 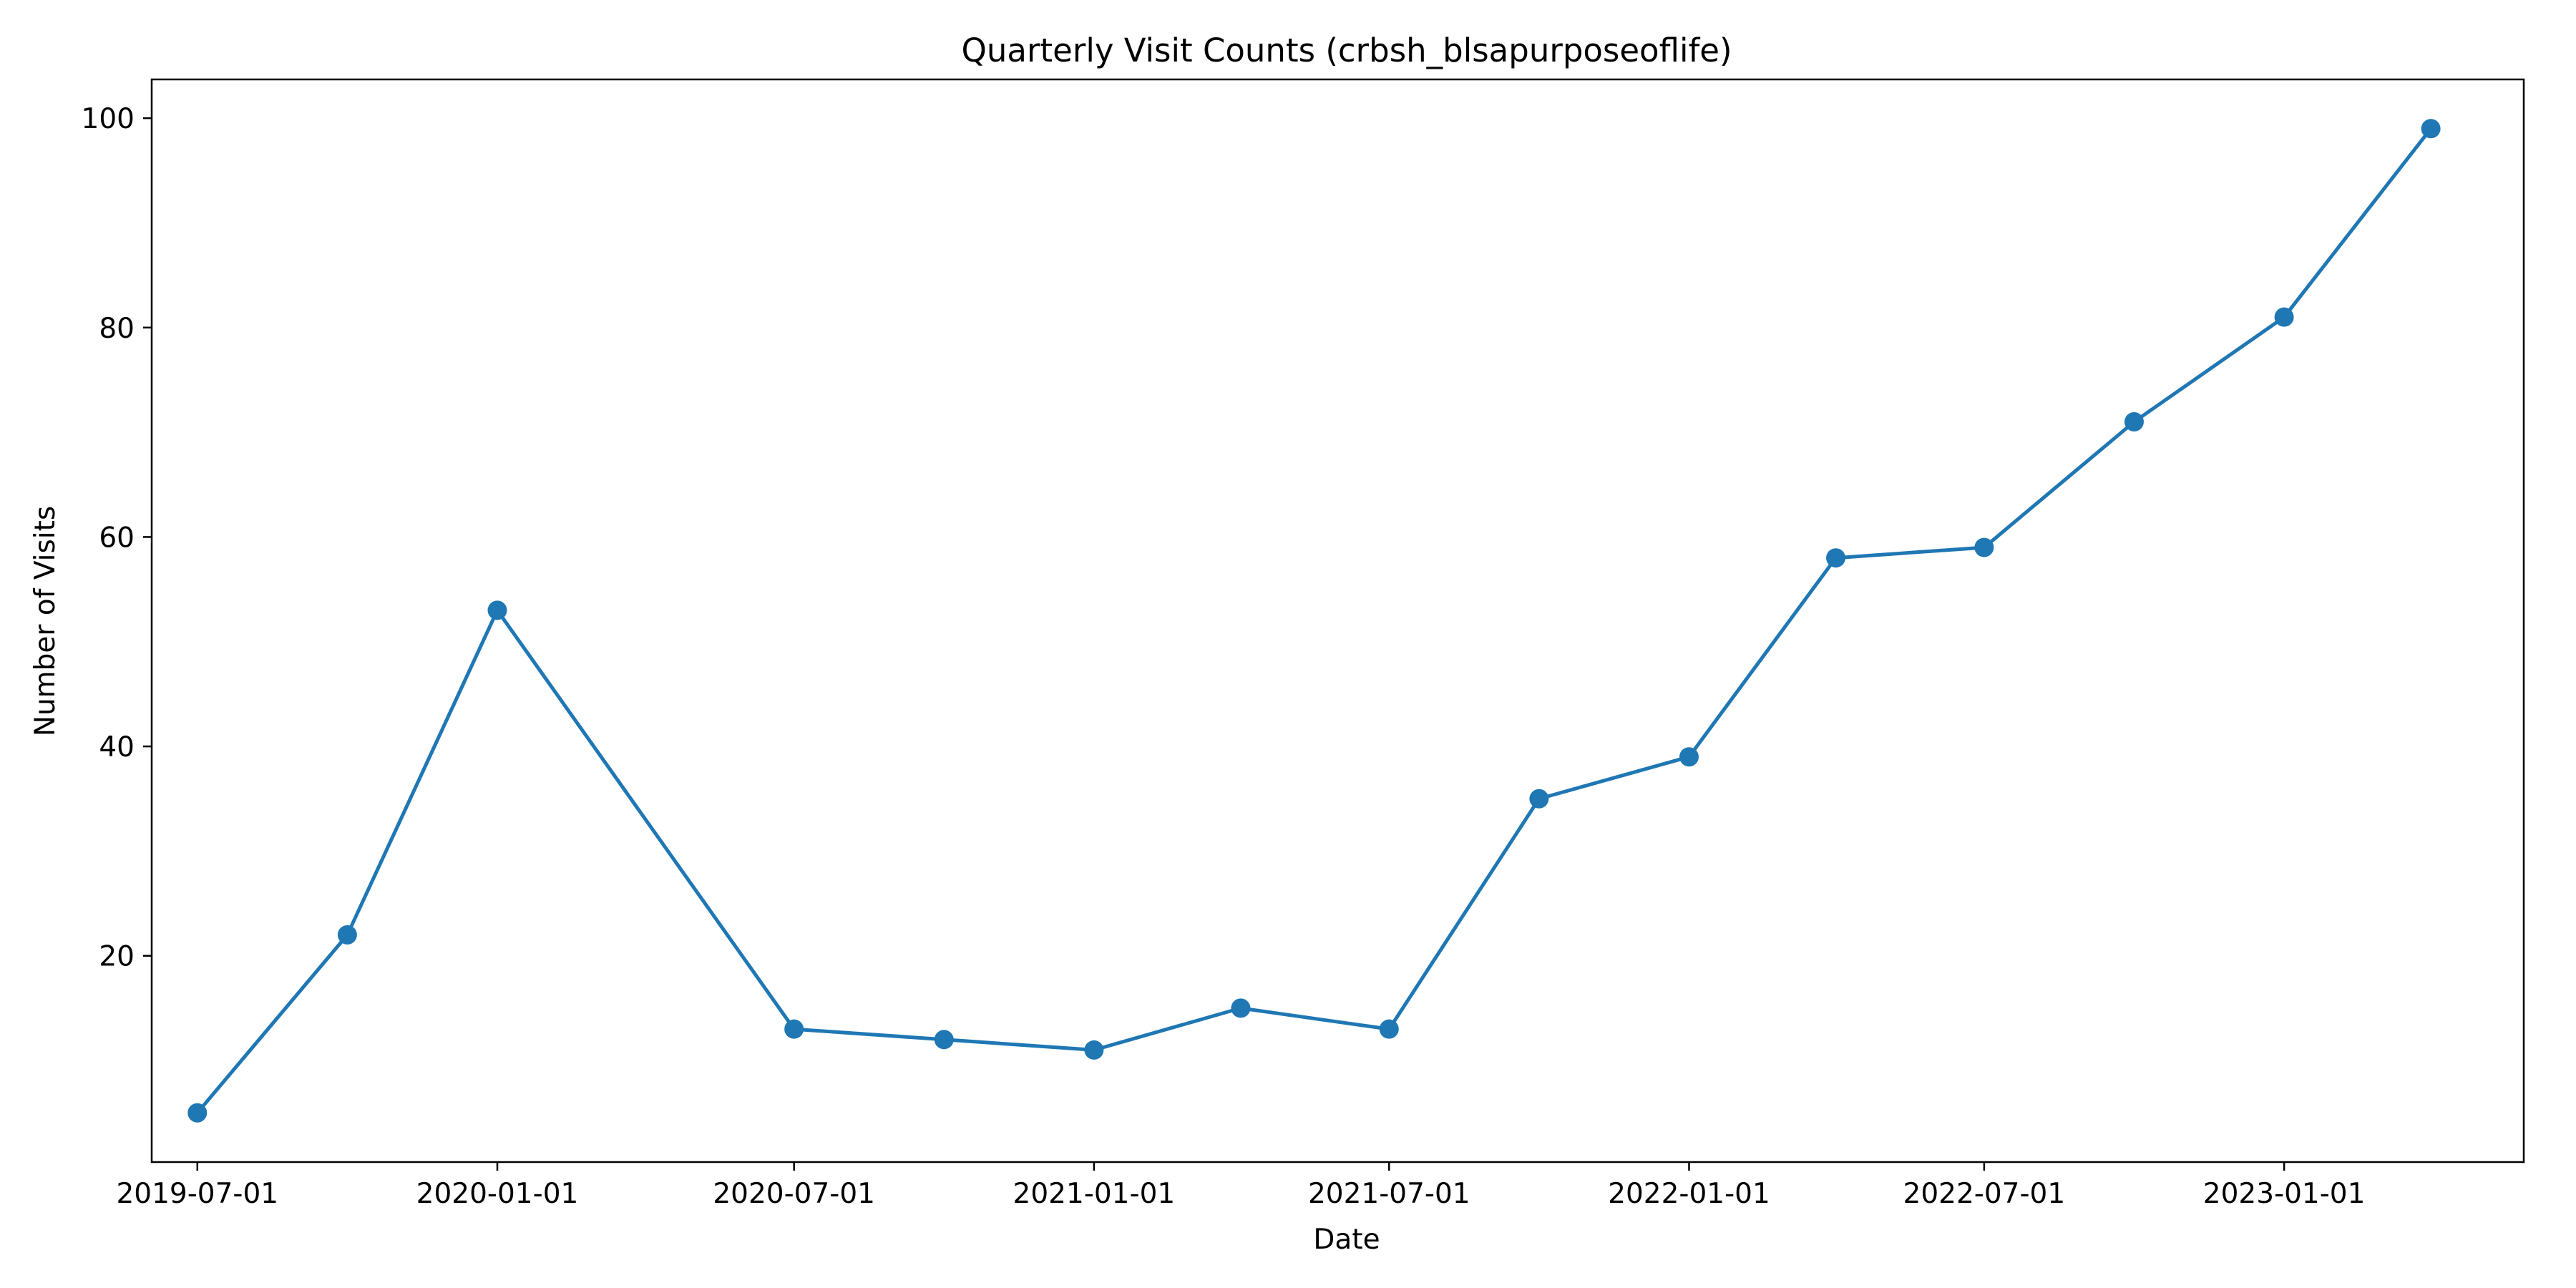 What do you see at coordinates (794, 1194) in the screenshot?
I see `x-tick-label: 2020-07-01` at bounding box center [794, 1194].